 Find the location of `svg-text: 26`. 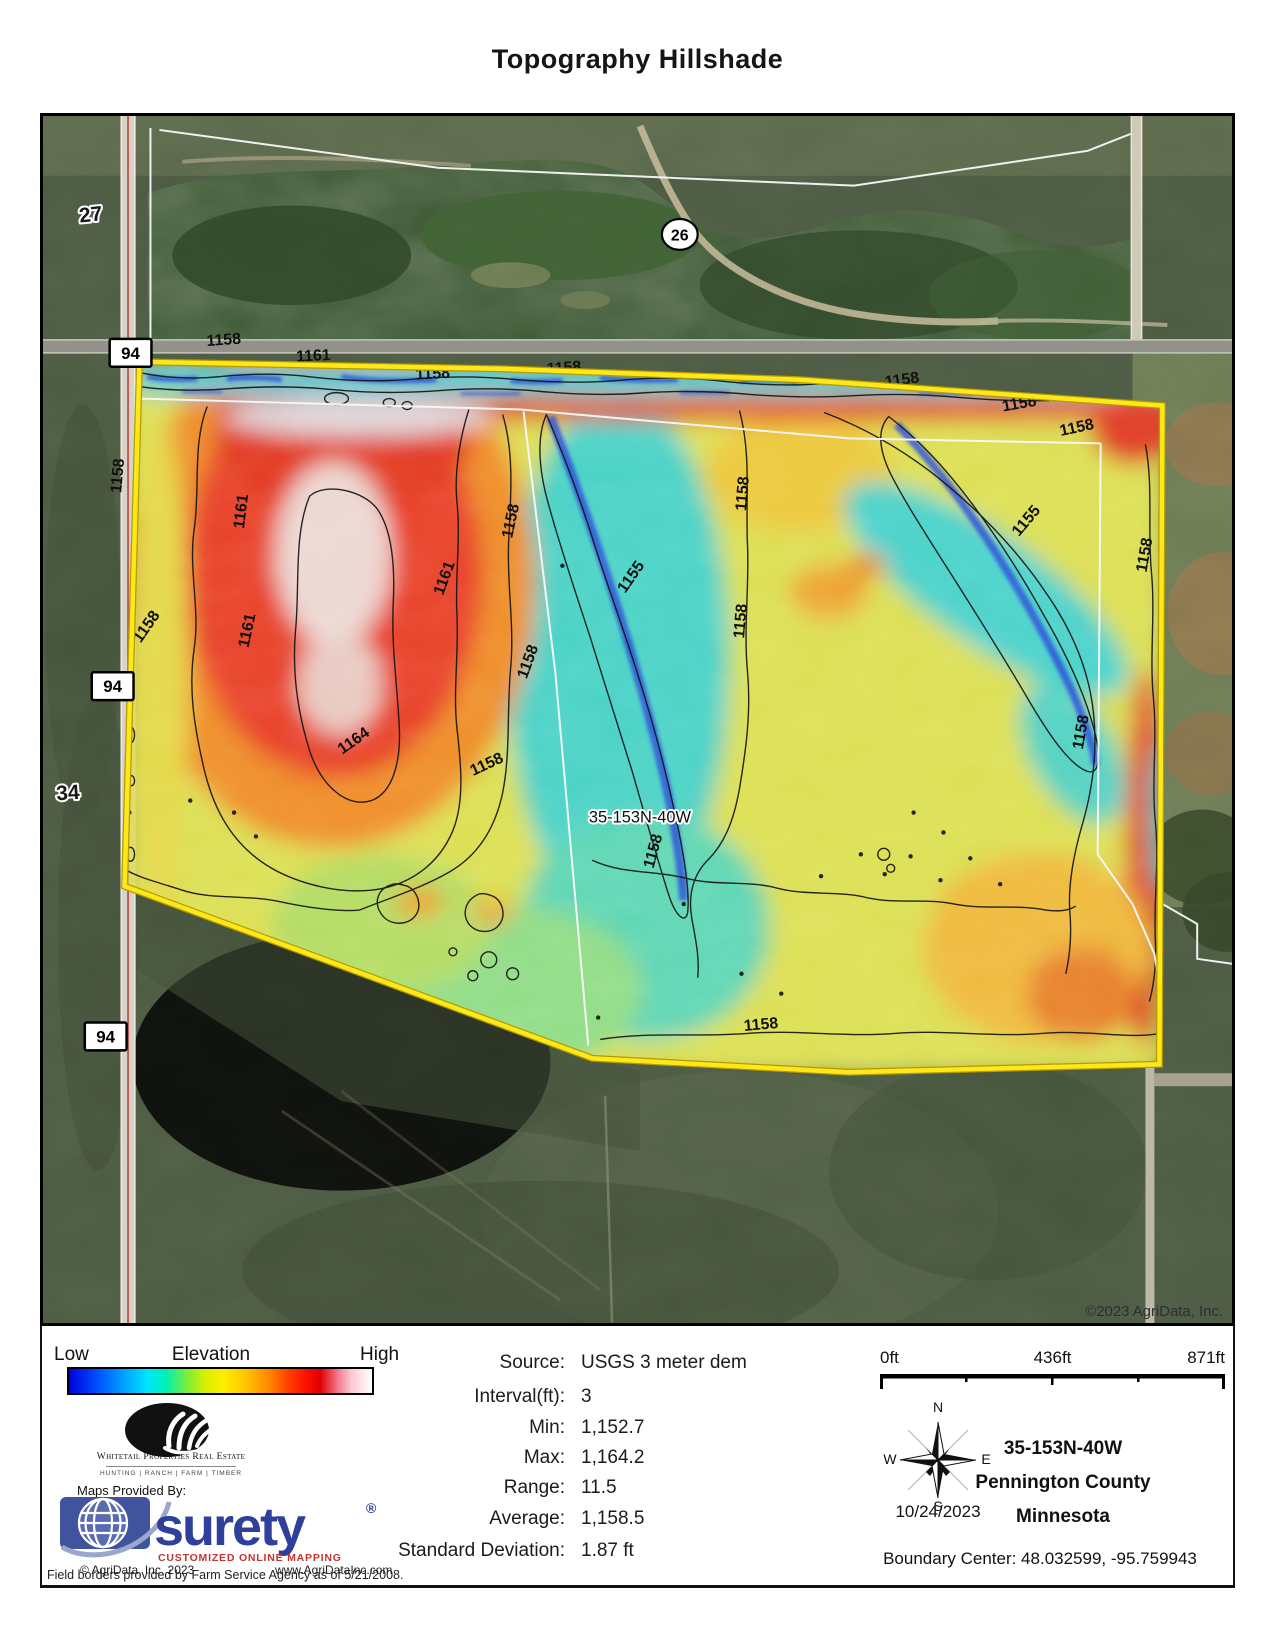

svg-text: 26 is located at coordinates (680, 235).